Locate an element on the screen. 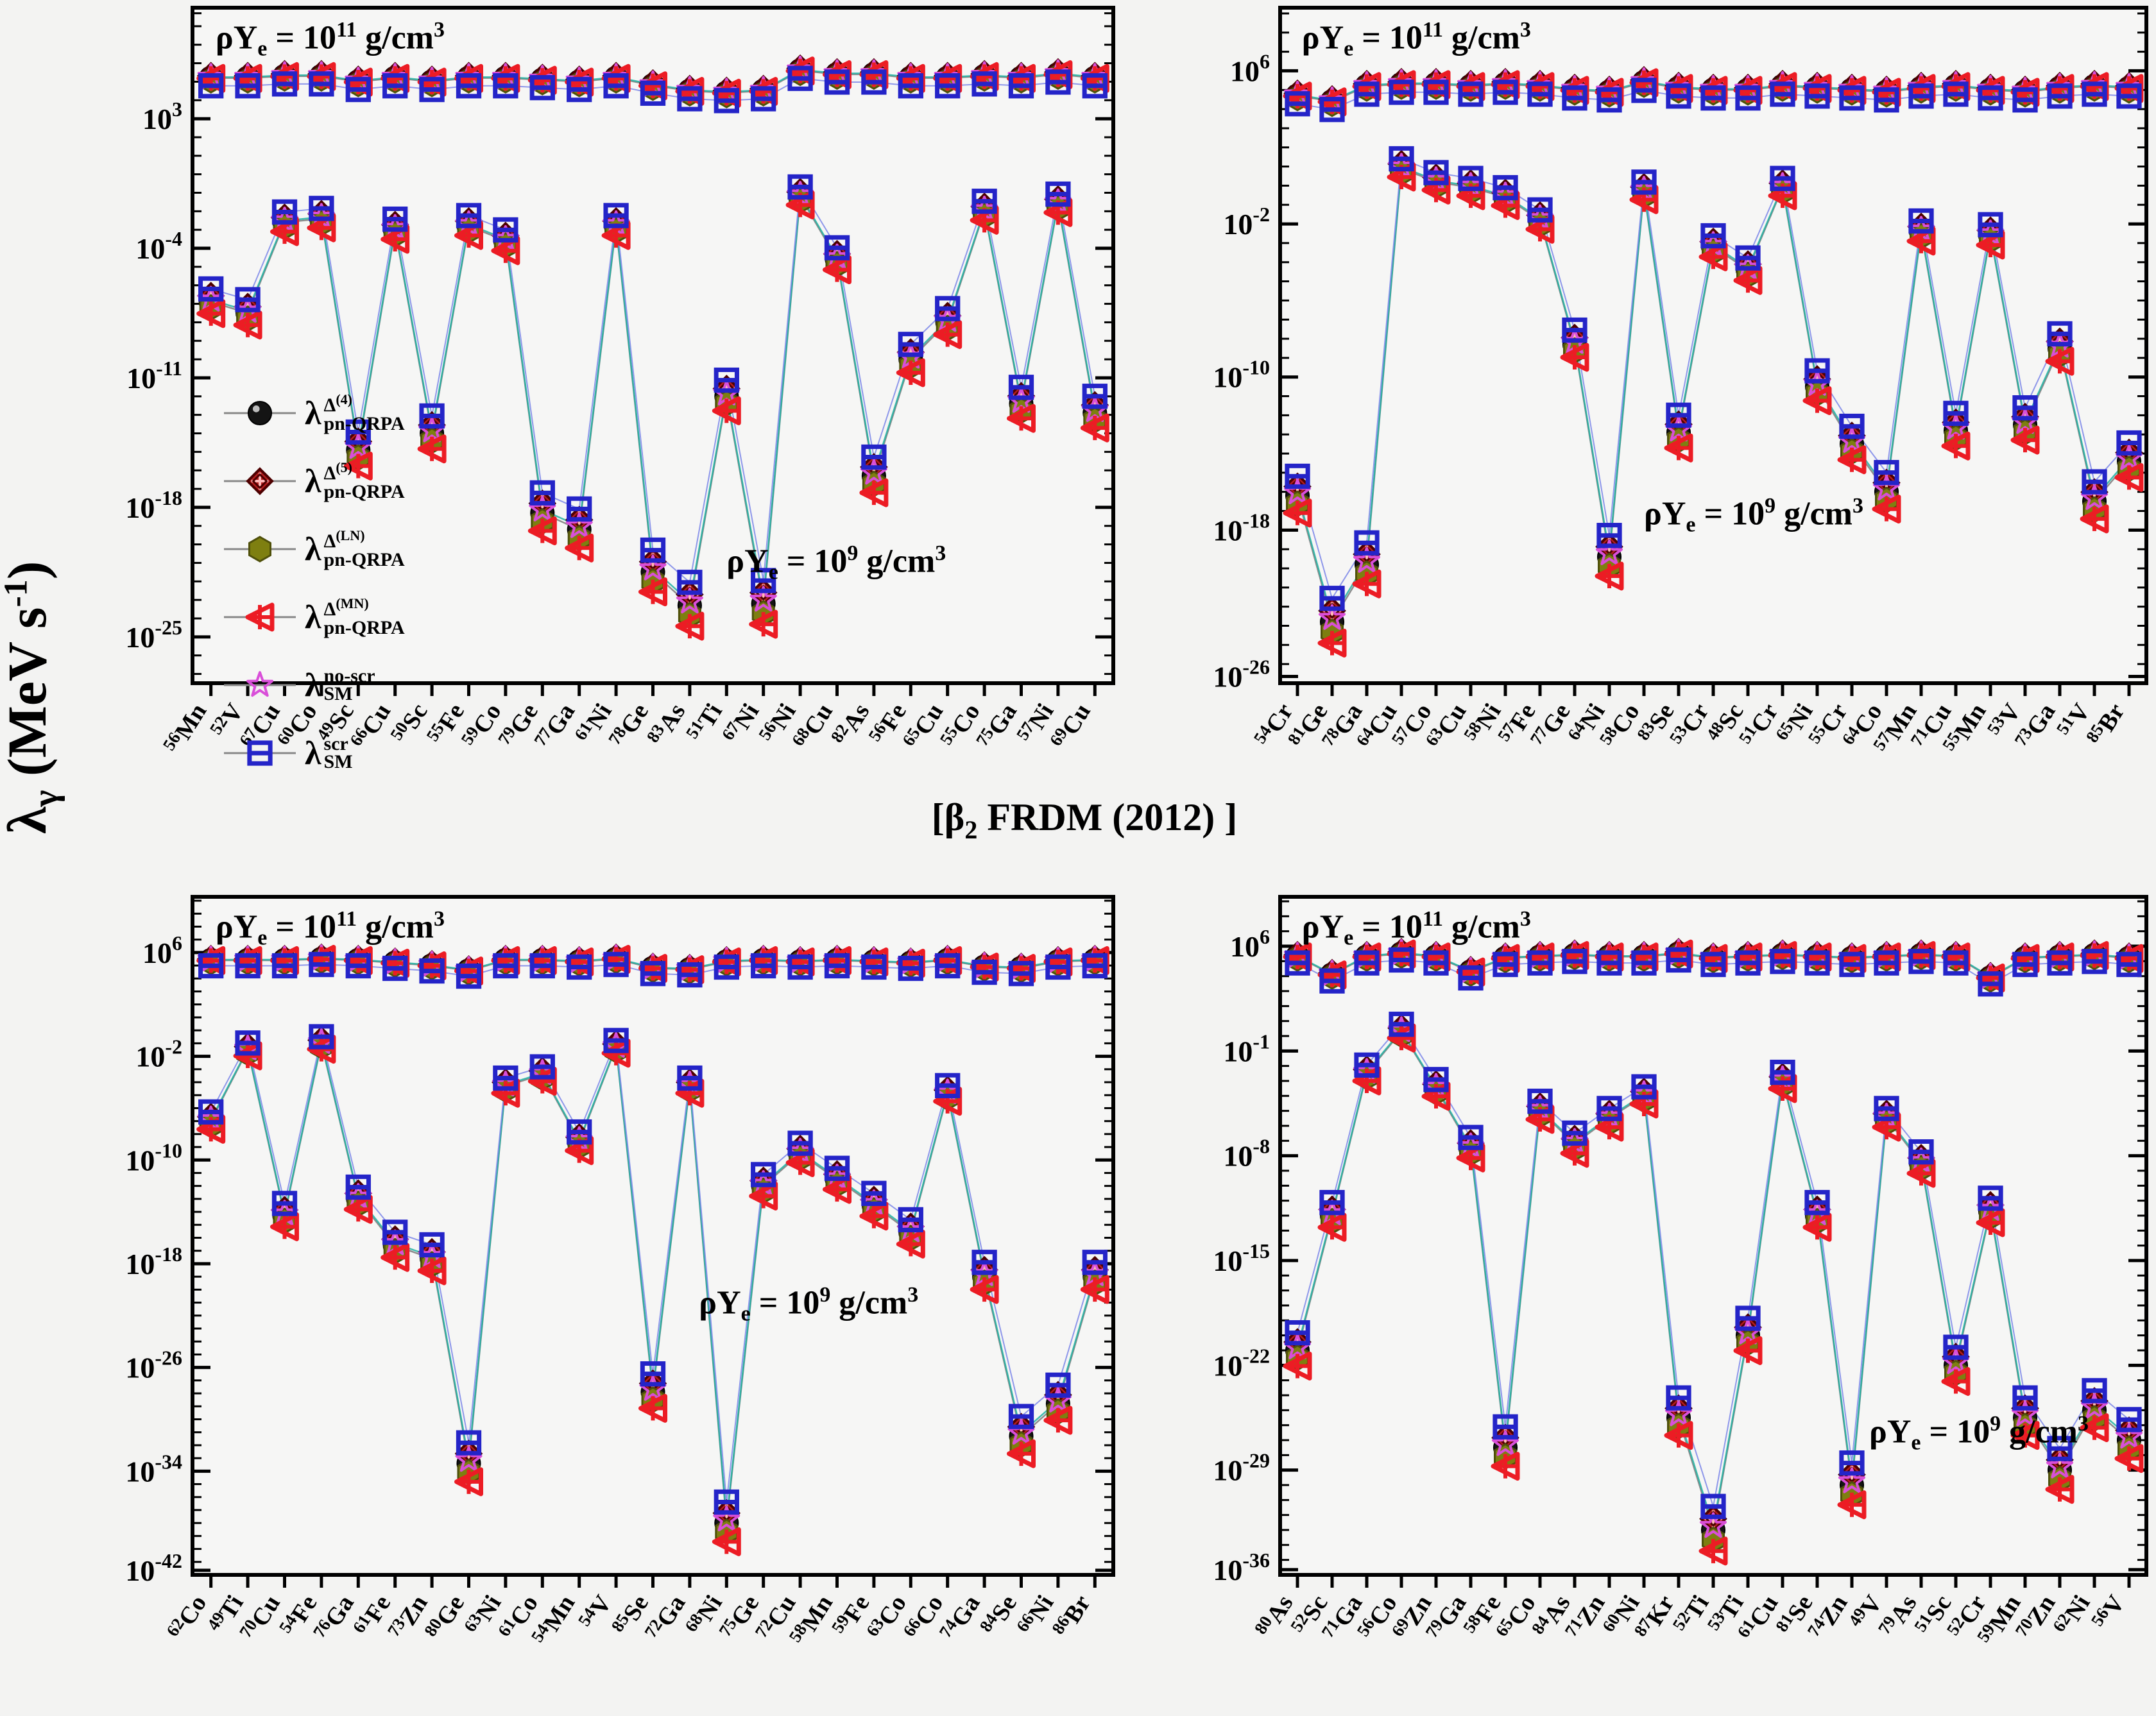 This screenshot has height=1716, width=2156. x-tick-label: 58Mn is located at coordinates (811, 1621).